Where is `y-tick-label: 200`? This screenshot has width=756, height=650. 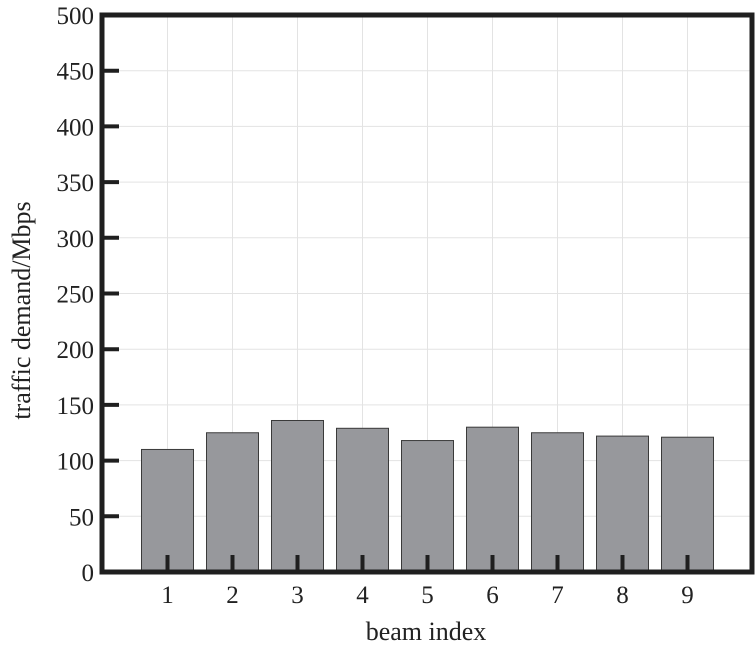
y-tick-label: 200 is located at coordinates (76, 350).